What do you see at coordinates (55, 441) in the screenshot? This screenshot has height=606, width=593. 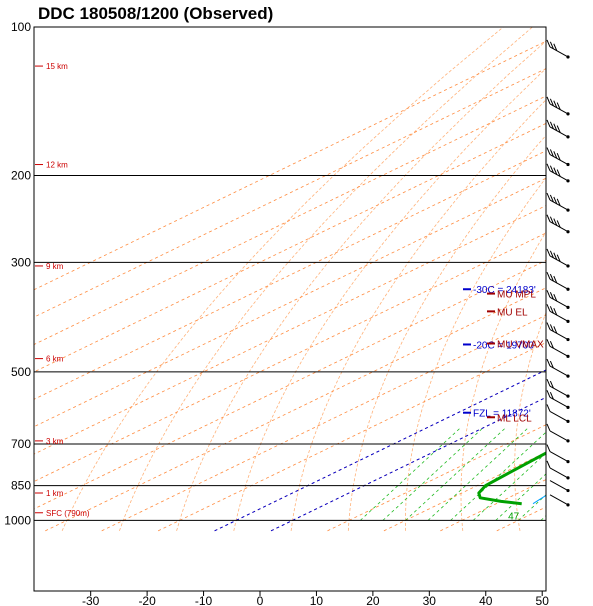 I see `height-label: 3 km` at bounding box center [55, 441].